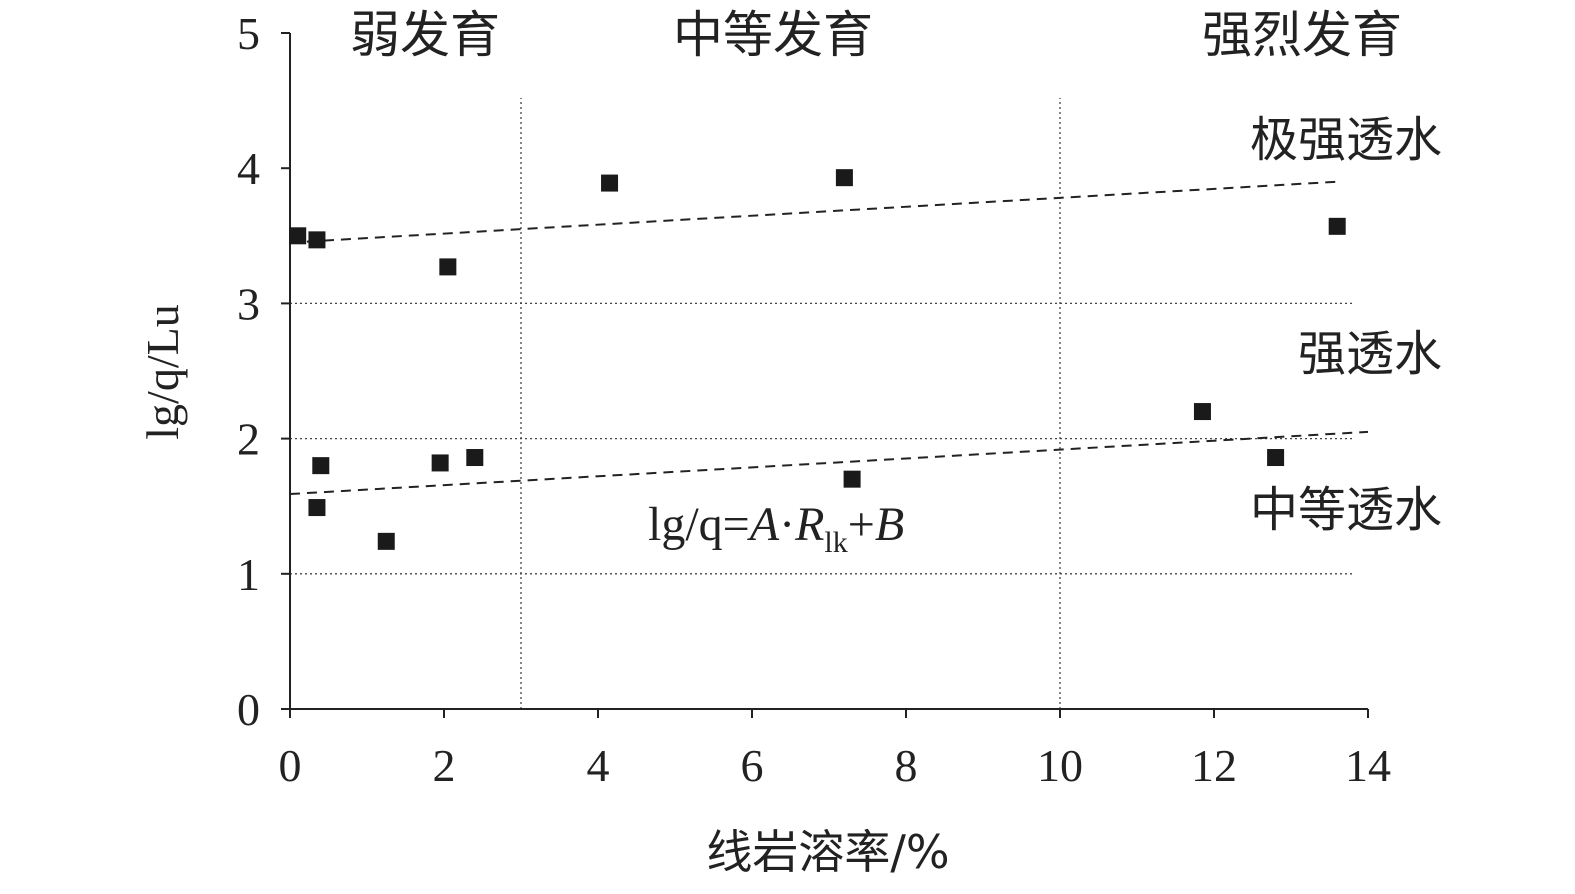  Describe the element at coordinates (444, 765) in the screenshot. I see `x-tick-label: 2` at that location.